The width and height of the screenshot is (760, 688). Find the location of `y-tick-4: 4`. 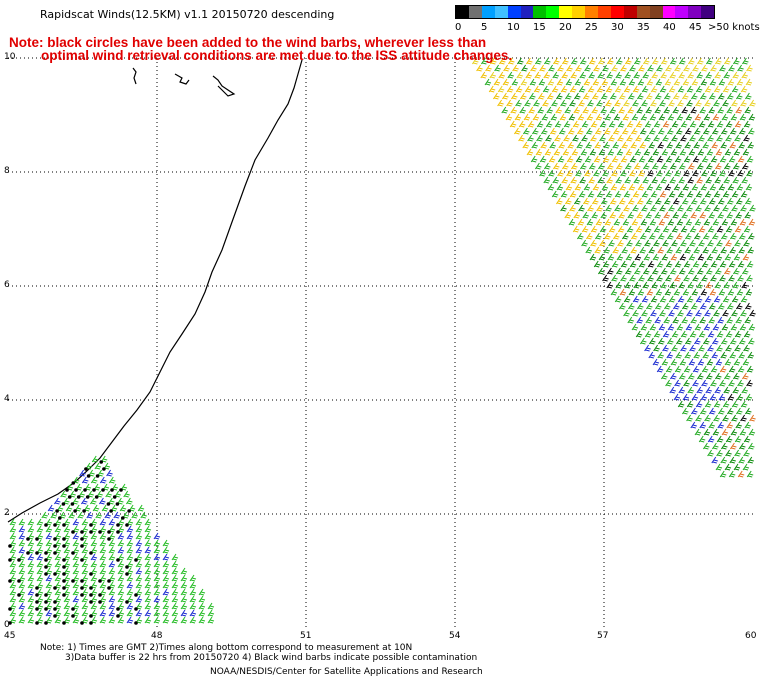

y-tick-4: 4 is located at coordinates (7, 399).